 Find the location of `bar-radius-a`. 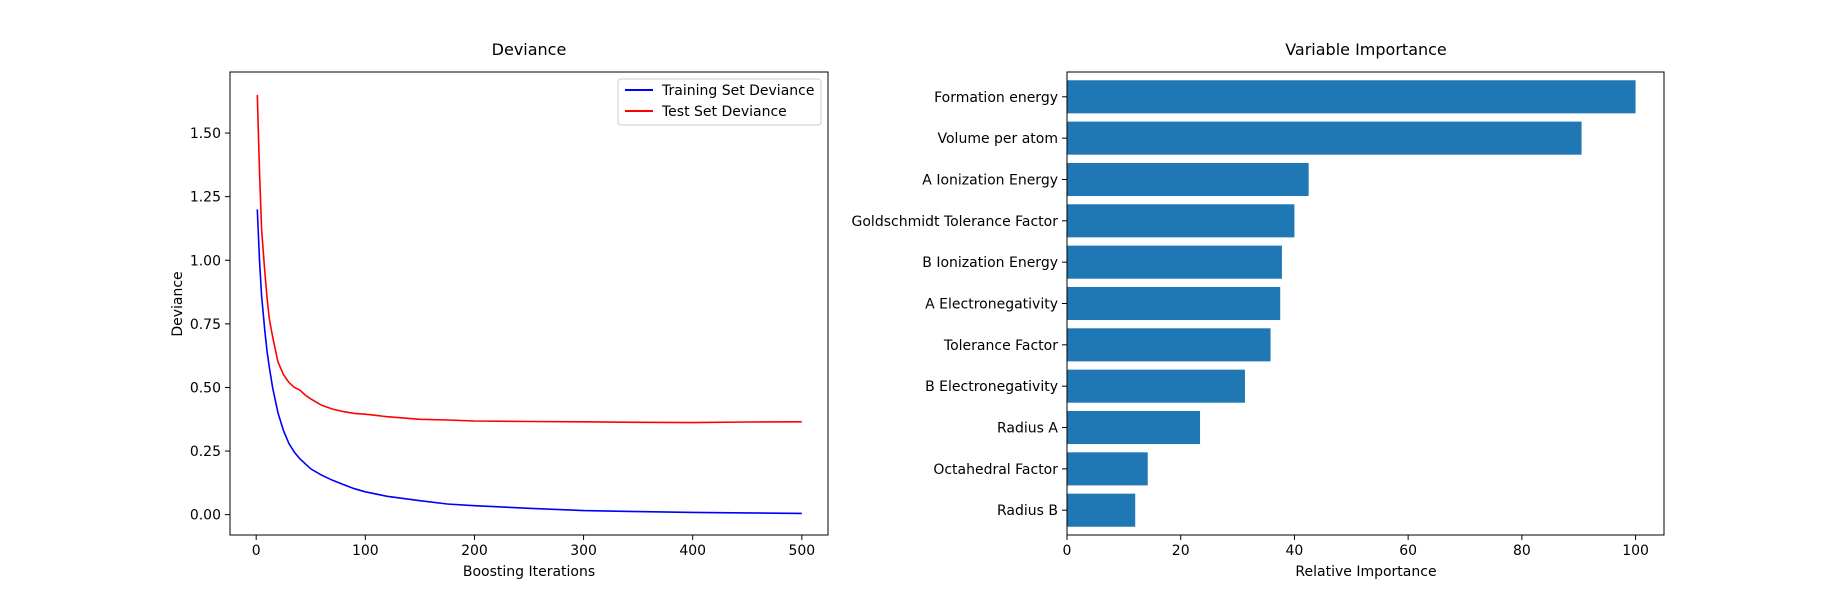

bar-radius-a is located at coordinates (1134, 427).